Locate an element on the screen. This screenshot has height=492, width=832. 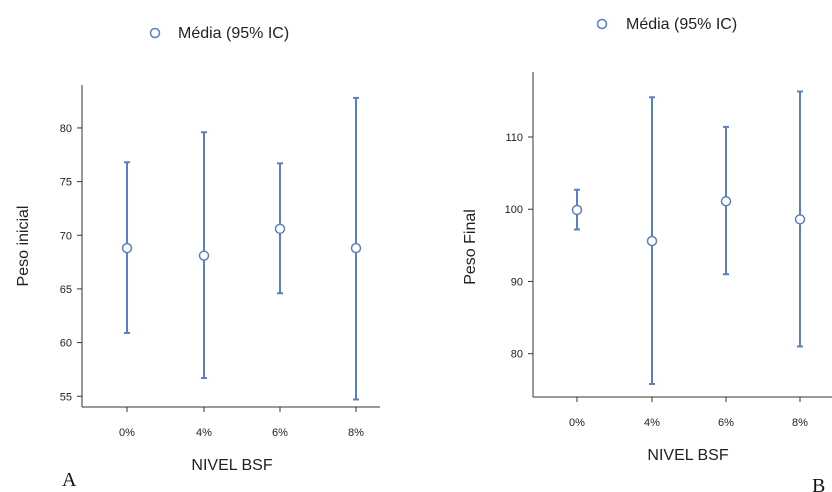
y-tick-label: 75 is located at coordinates (66, 183).